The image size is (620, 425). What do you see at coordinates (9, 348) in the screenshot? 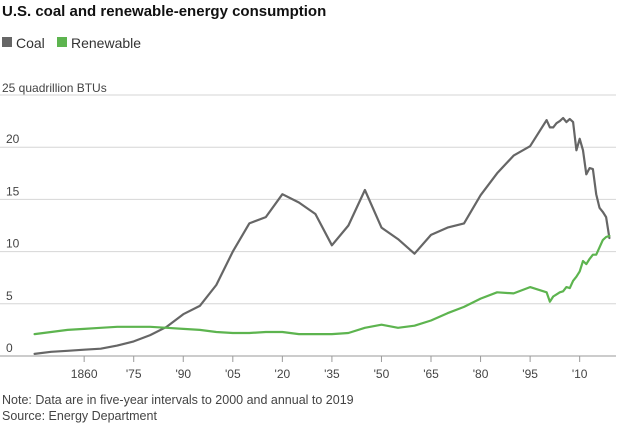
I see `y-tick-label: 0` at bounding box center [9, 348].